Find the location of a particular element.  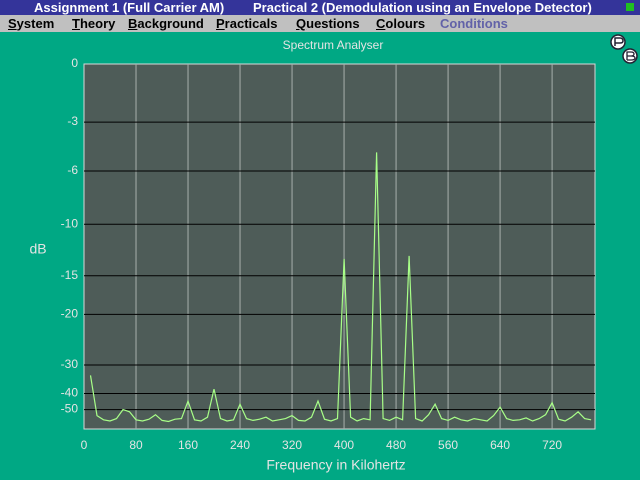

y-axis-label: dB is located at coordinates (37, 249).